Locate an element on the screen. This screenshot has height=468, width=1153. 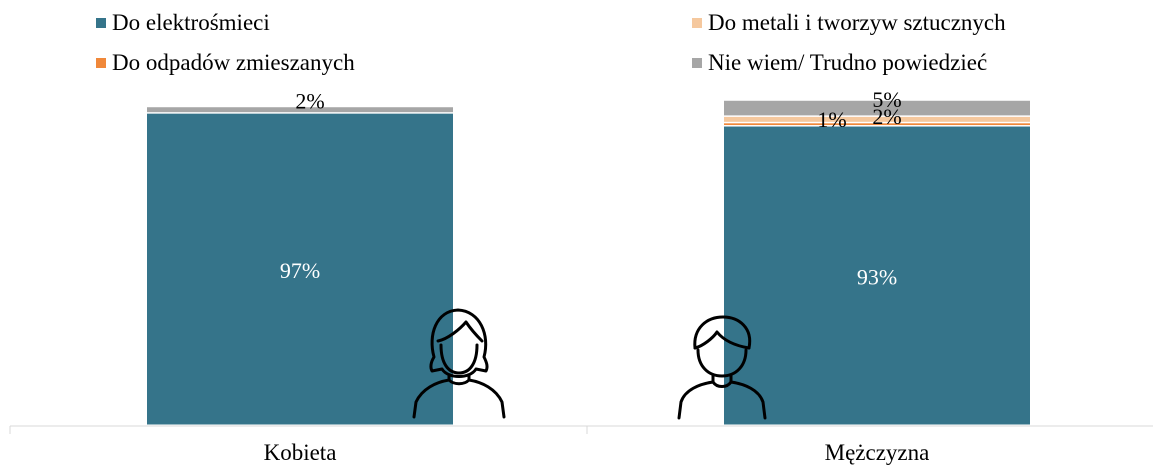
data-label-mezczyzna-do-metali-i-tworzyw-sztucznych: 2% is located at coordinates (886, 116).